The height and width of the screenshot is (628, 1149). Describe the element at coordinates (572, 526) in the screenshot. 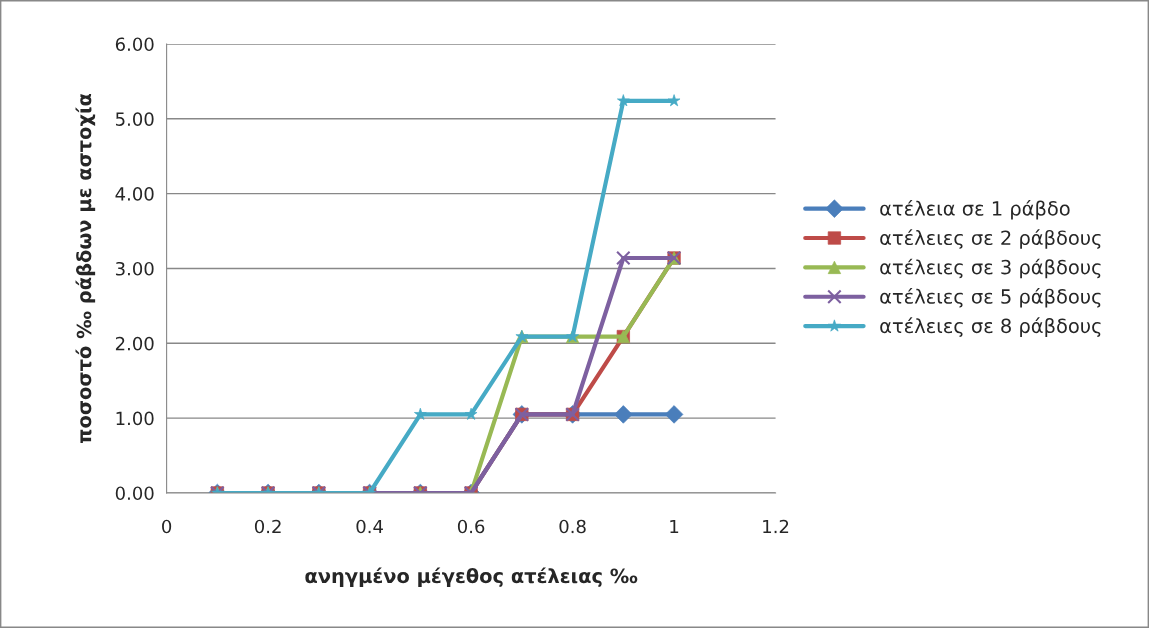

I see `x-tick-label: 0.8` at that location.